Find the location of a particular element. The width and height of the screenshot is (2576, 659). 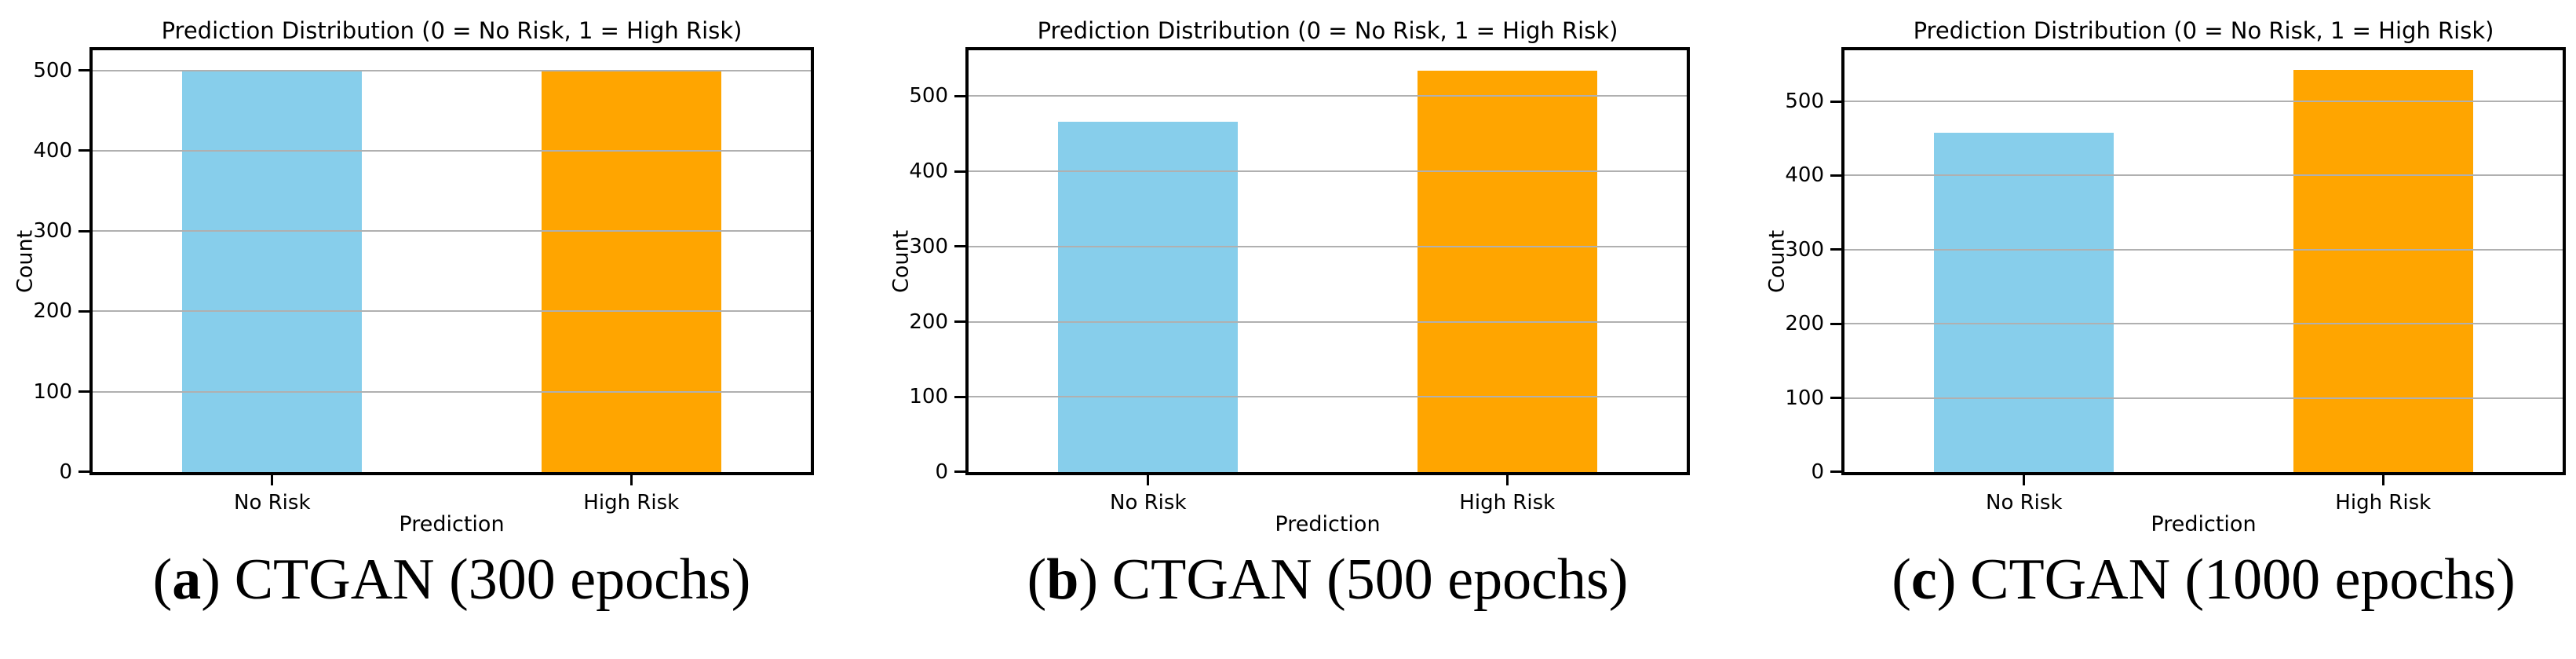

caption-text: CTGAN (500 epochs) is located at coordinates (1370, 579).